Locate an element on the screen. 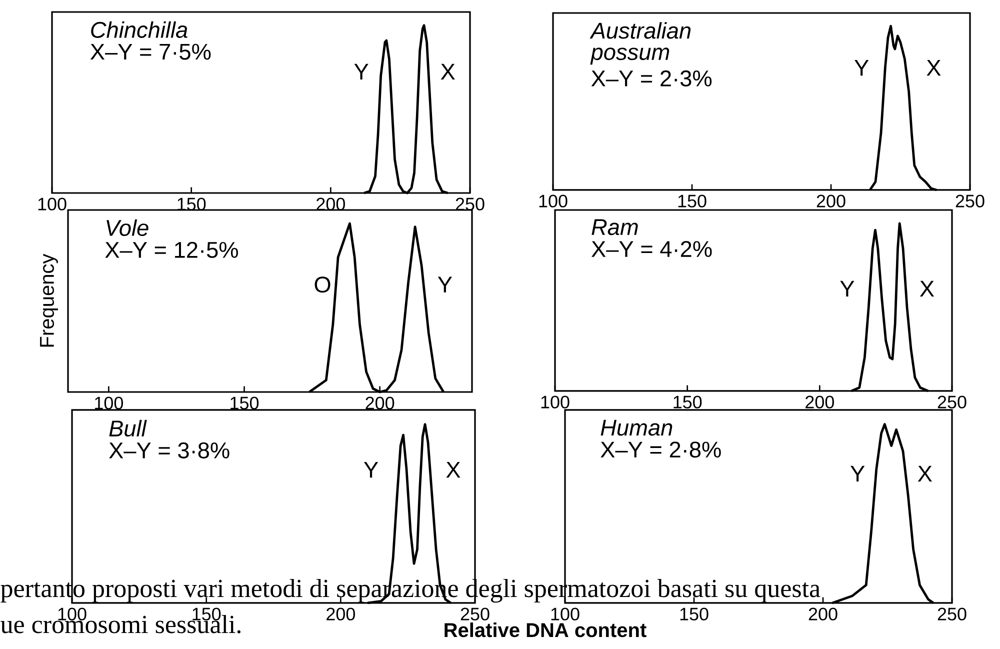 The height and width of the screenshot is (649, 1000). x-axis-title: Relative DNA content is located at coordinates (545, 630).